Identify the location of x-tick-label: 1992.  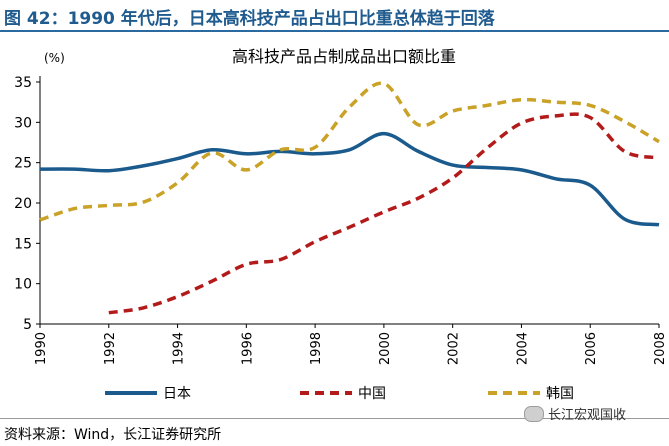
(110, 348).